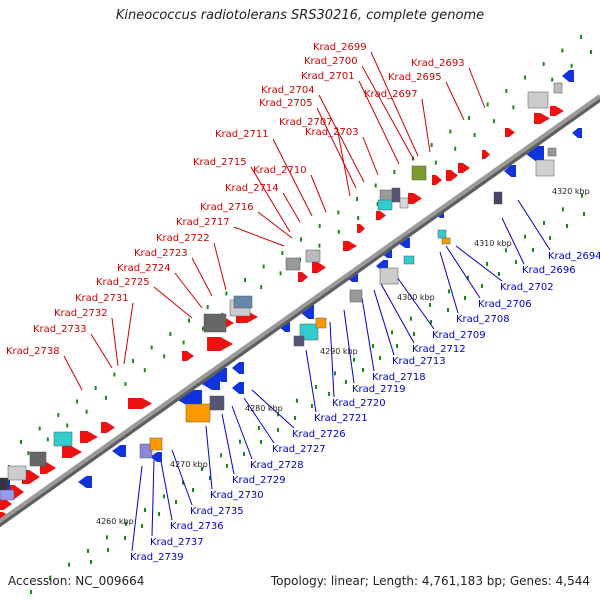 The height and width of the screenshot is (600, 600). I want to click on forward-gene-label: Krad_2693, so click(438, 63).